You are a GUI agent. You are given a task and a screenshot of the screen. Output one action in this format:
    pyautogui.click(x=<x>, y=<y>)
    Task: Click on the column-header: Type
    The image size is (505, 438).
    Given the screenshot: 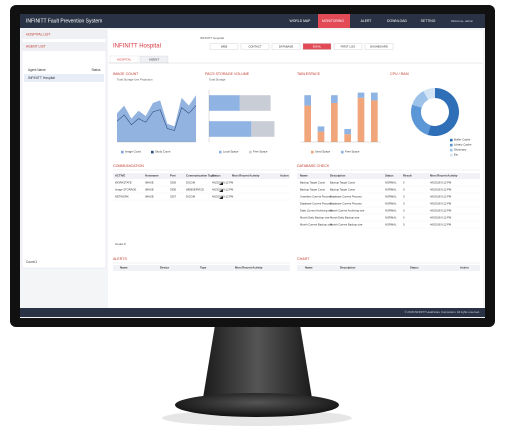 What is the action you would take?
    pyautogui.click(x=203, y=268)
    